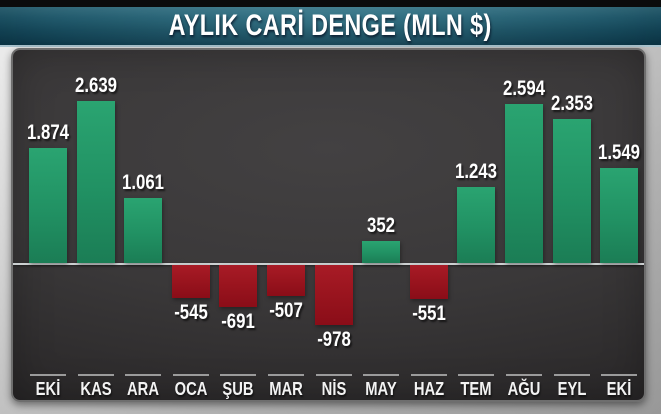  I want to click on bar-value-label: 352, so click(381, 225).